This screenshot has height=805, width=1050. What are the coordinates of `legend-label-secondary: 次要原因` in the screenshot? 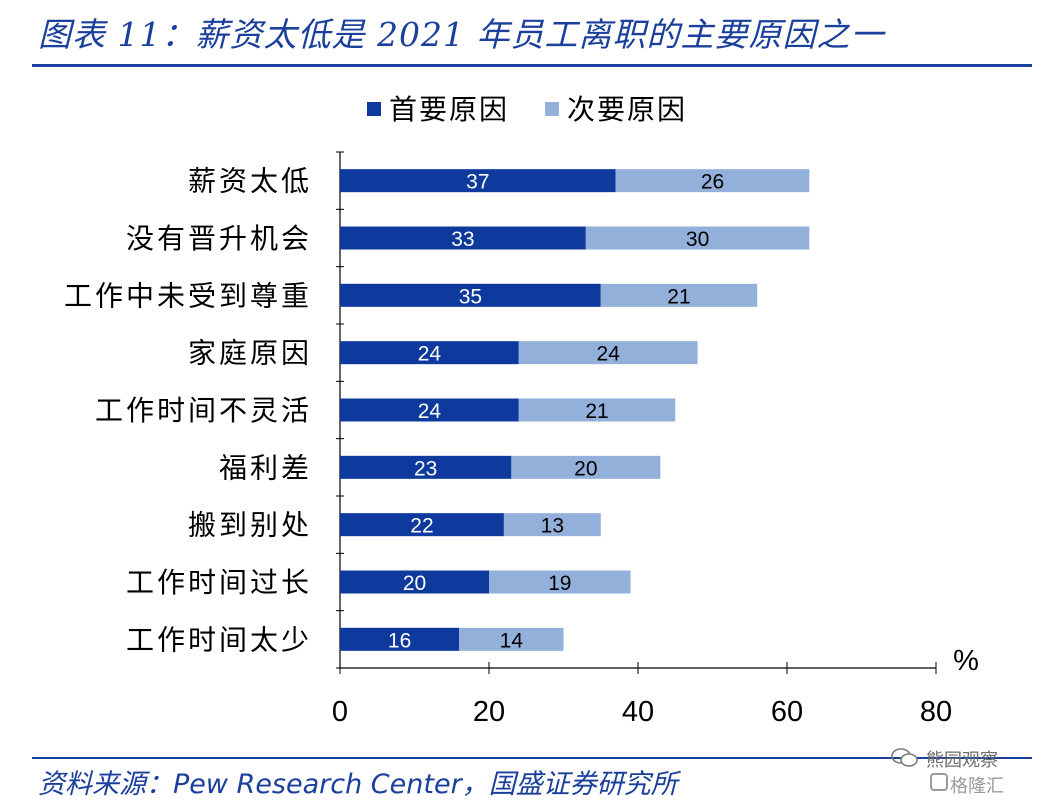 It's located at (627, 109).